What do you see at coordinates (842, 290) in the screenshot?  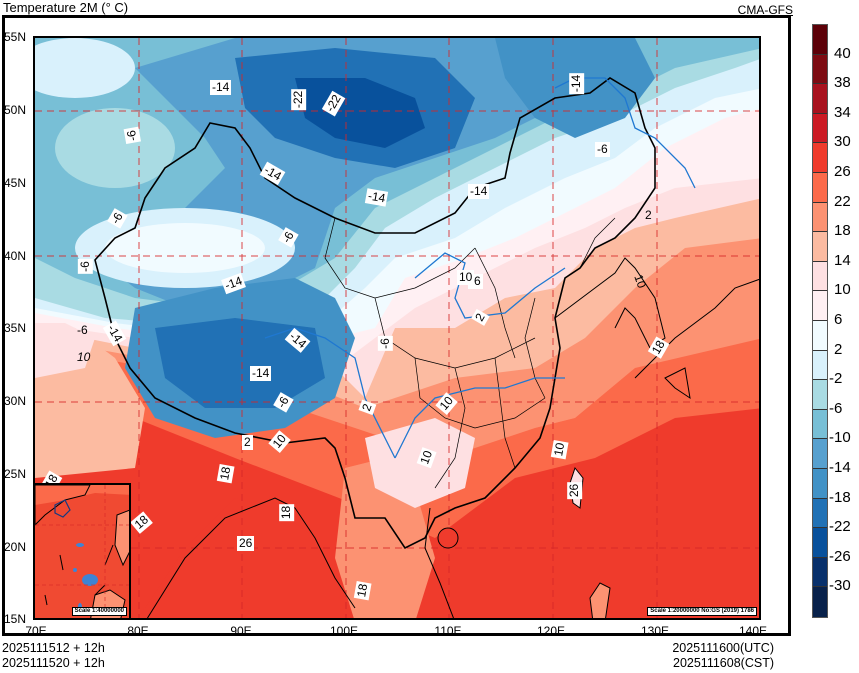 I see `colorbar-tick-label: 10` at bounding box center [842, 290].